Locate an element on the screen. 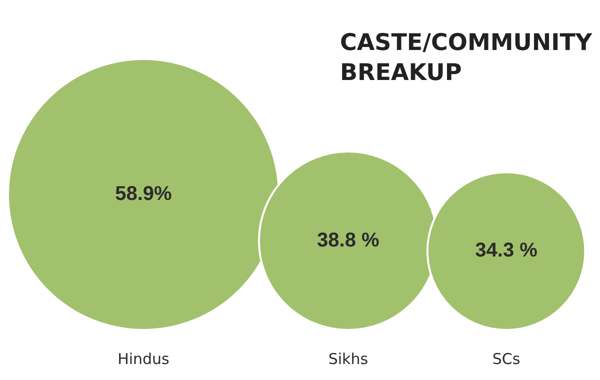  category-label: SCs is located at coordinates (506, 359).